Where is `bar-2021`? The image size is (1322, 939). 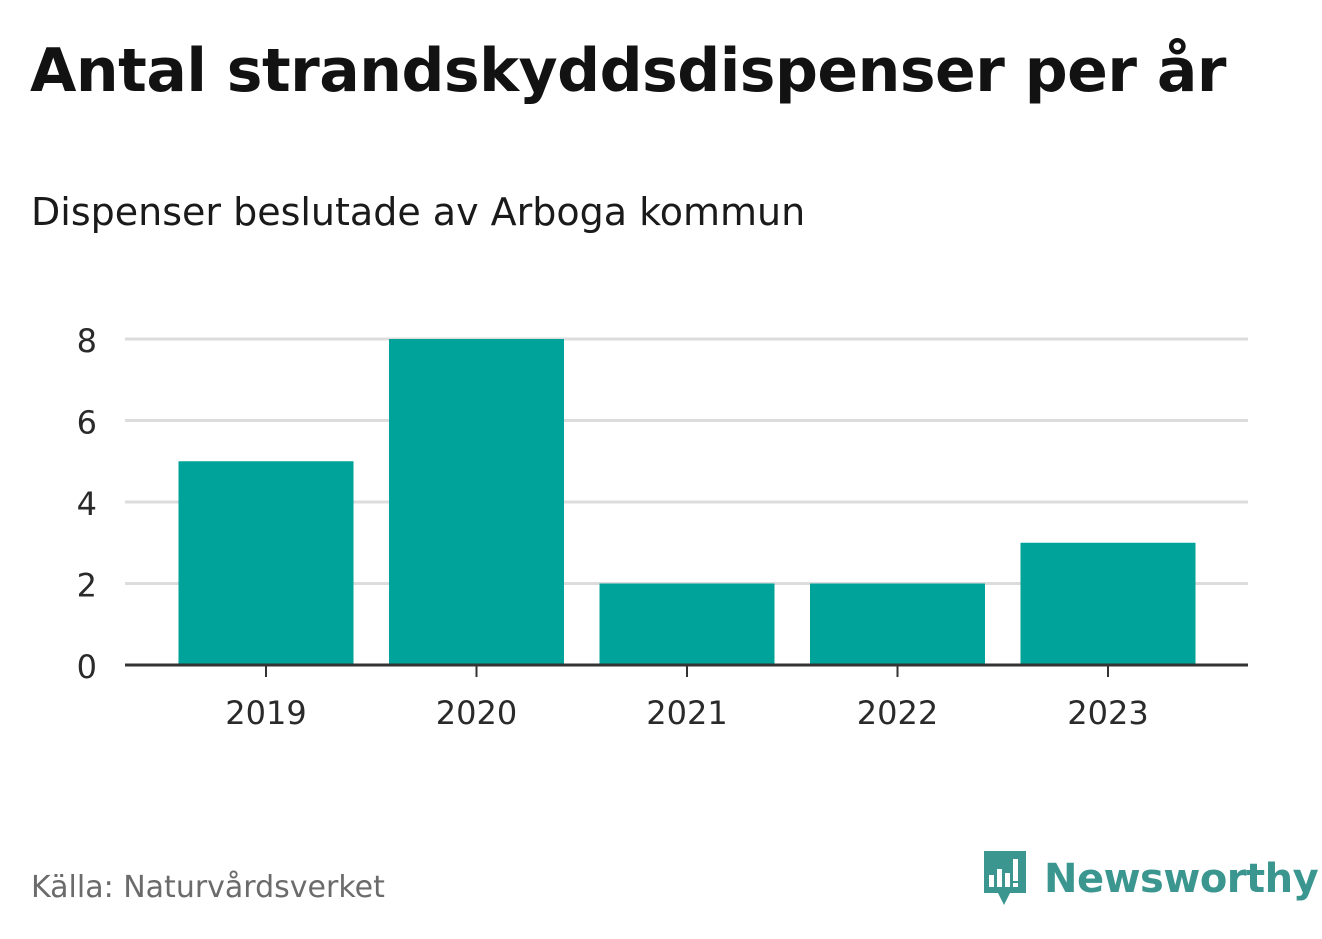
bar-2021 is located at coordinates (687, 624).